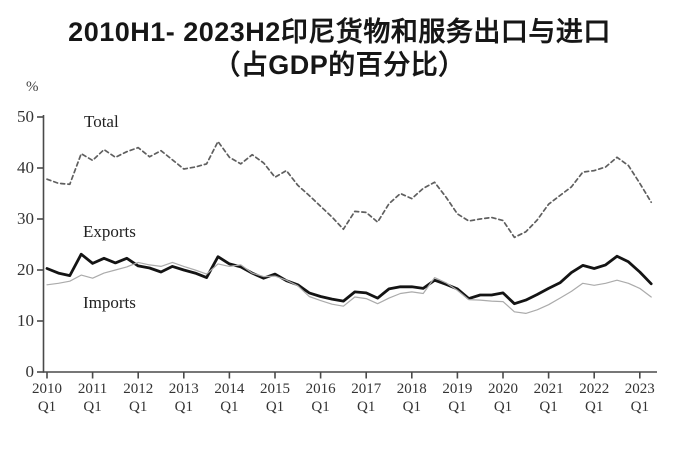  Describe the element at coordinates (339, 32) in the screenshot. I see `chart-title-line1: 2010H1- 2023H2印尼货物和服务出口与进口` at that location.